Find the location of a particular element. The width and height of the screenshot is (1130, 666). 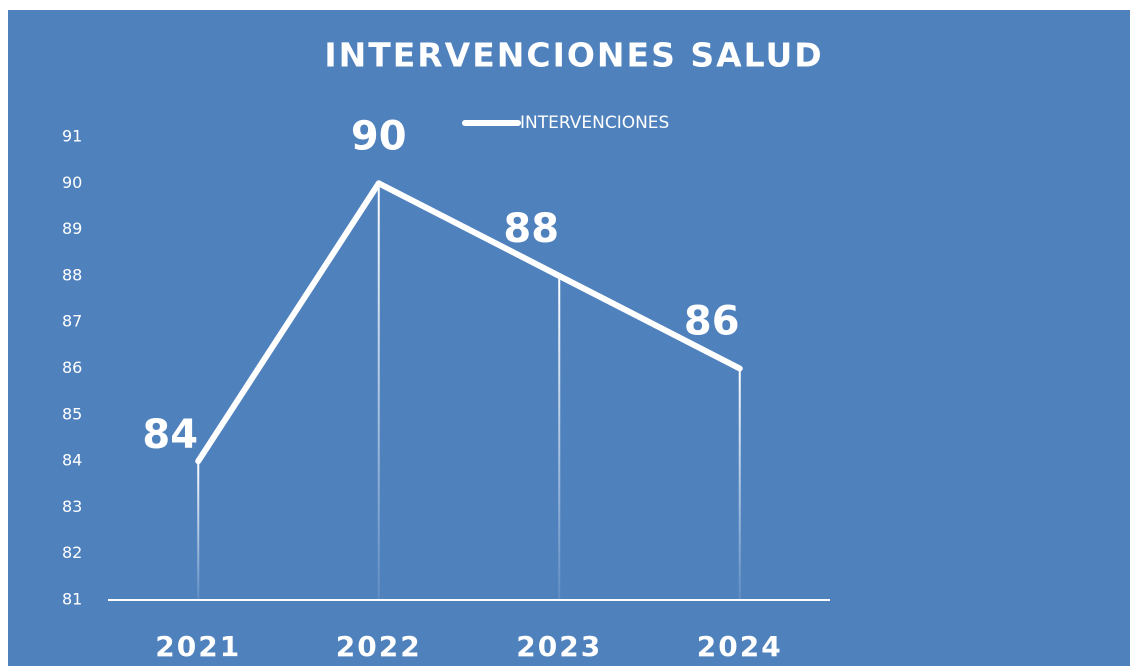

data-label: 90 is located at coordinates (379, 136).